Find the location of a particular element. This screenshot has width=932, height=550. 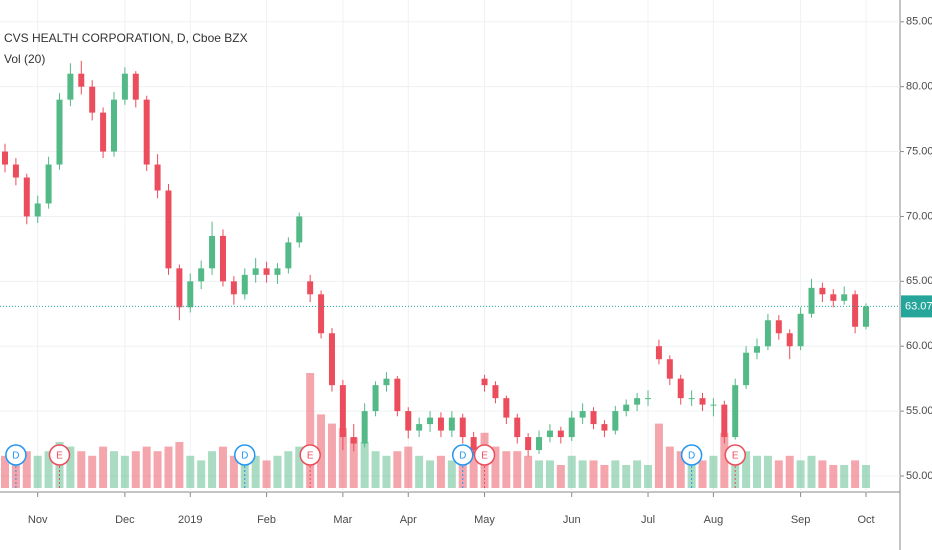

x-tick-label: Sep is located at coordinates (801, 520).